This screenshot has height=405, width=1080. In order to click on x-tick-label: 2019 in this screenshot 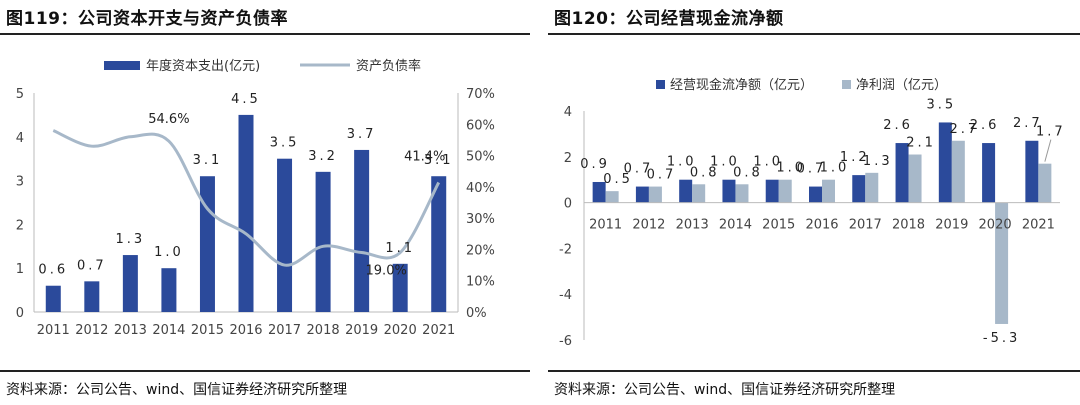, I will do `click(951, 225)`.